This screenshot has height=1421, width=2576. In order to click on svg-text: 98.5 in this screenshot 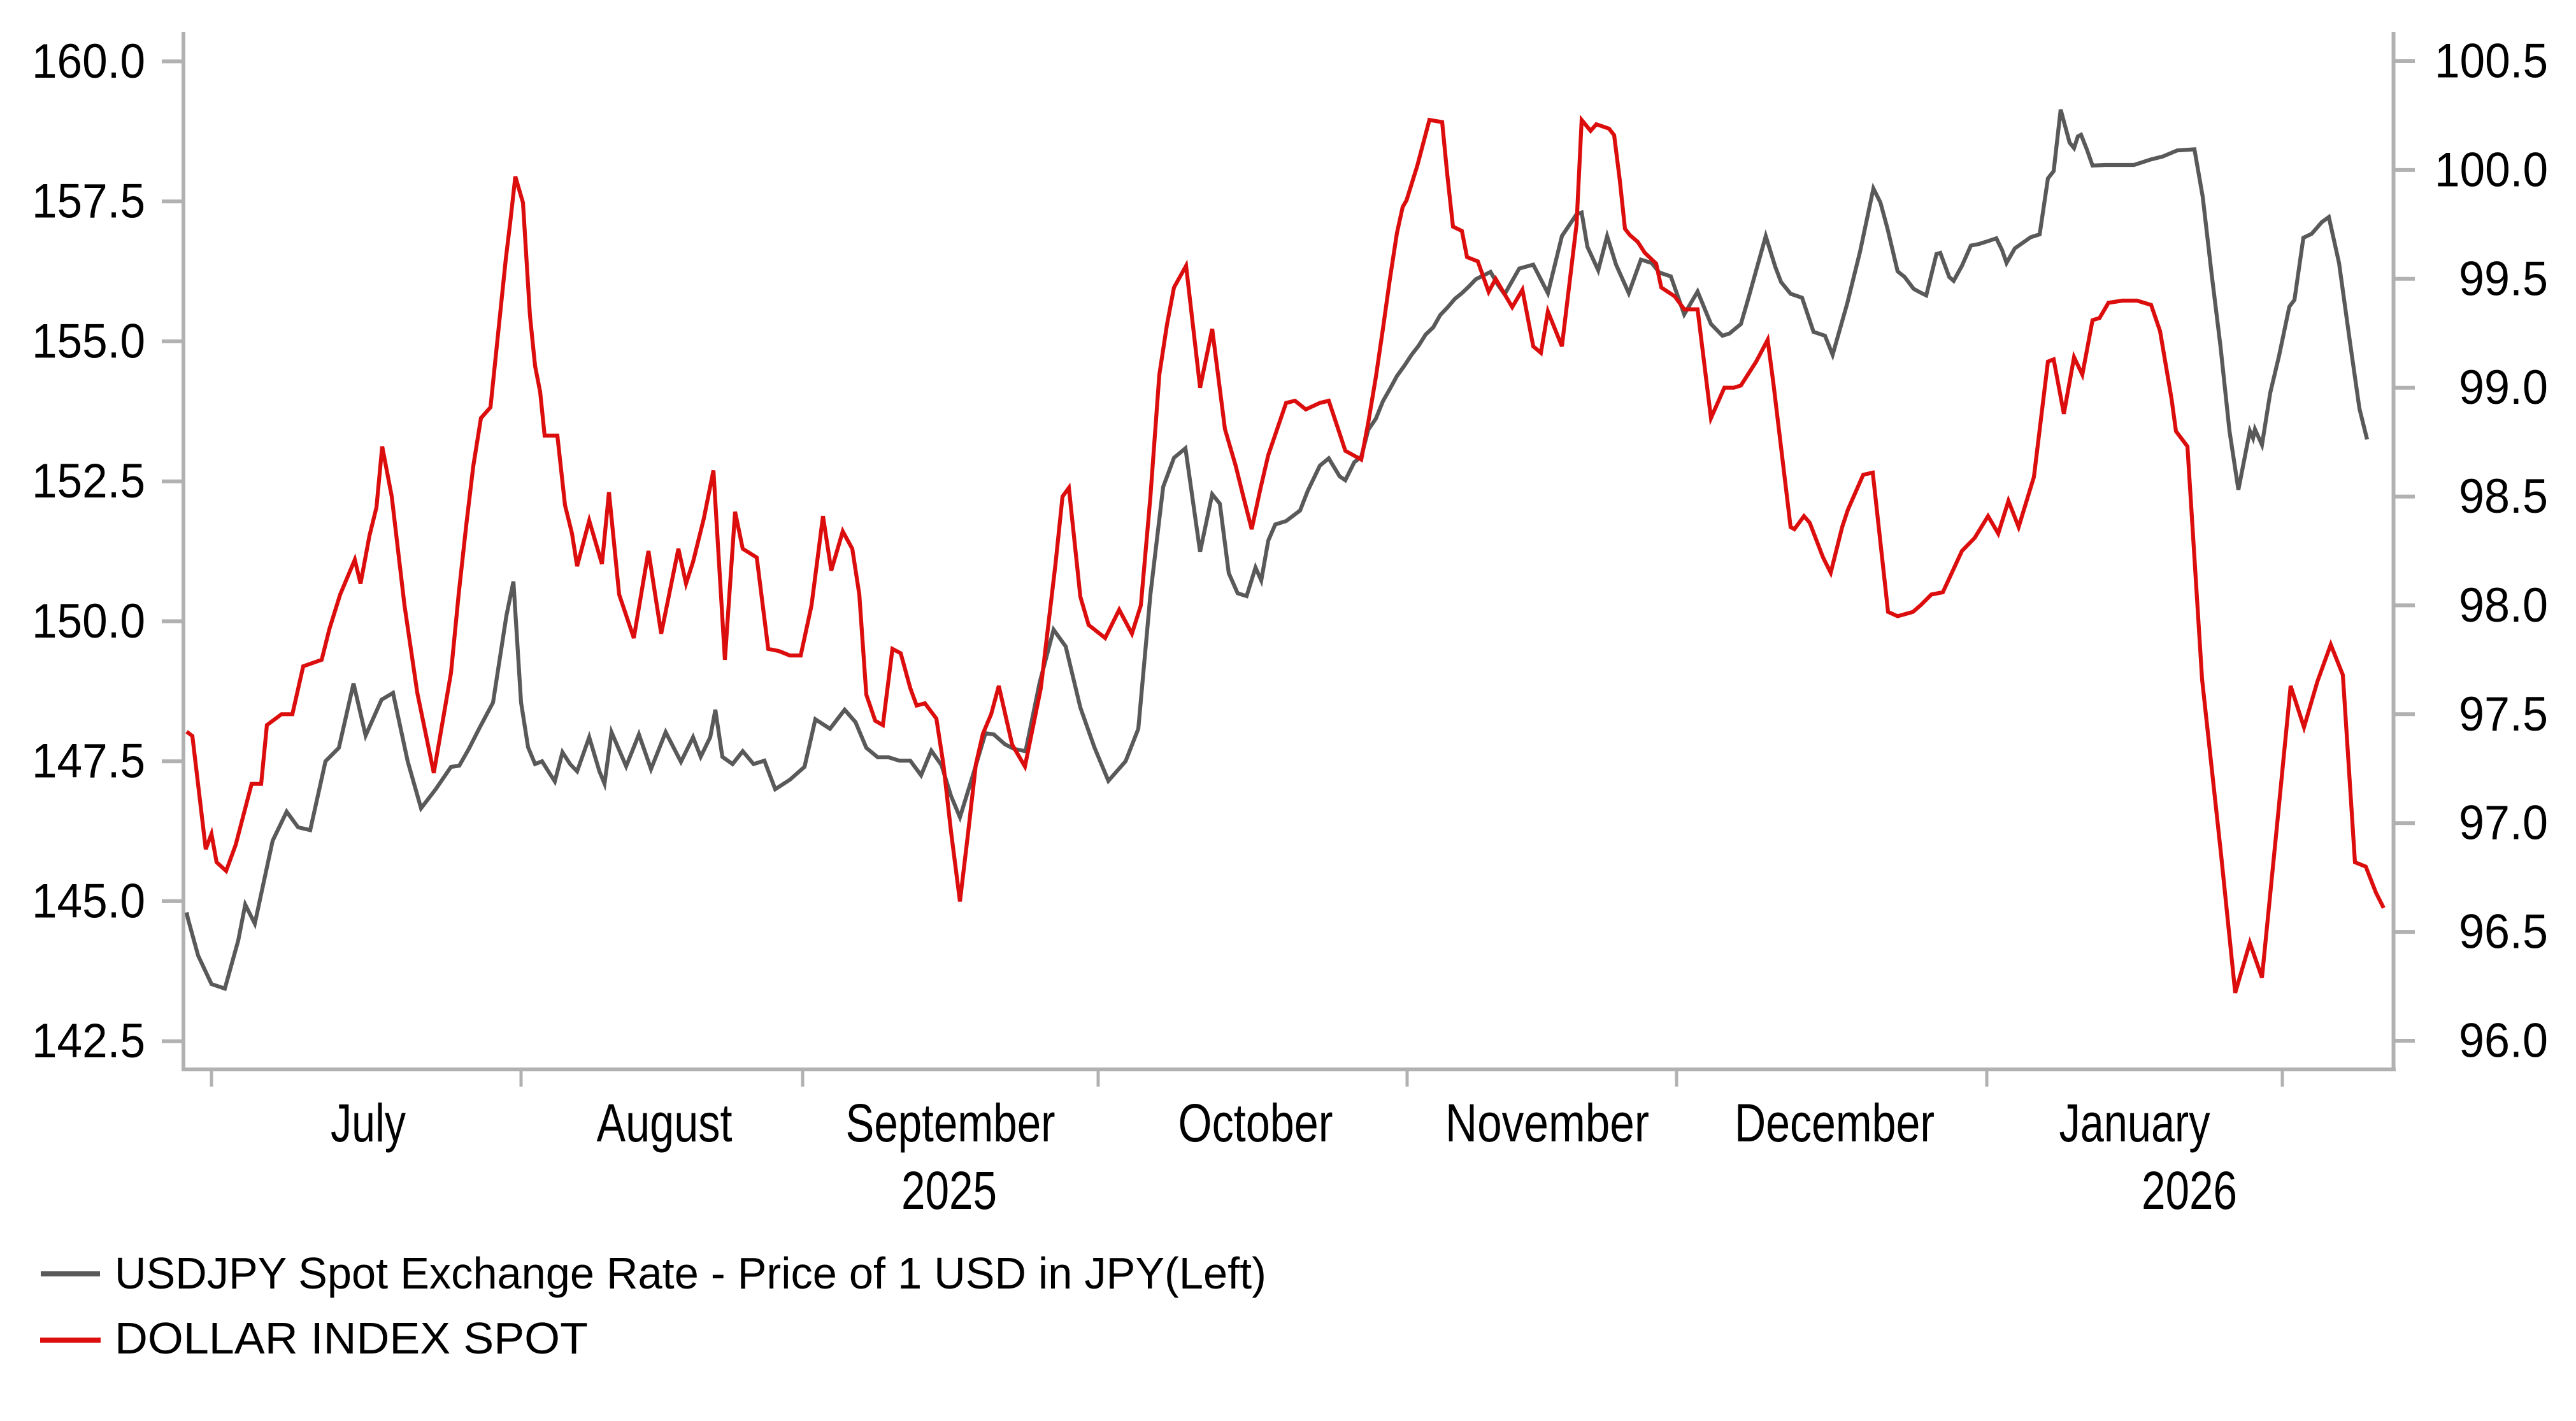, I will do `click(2503, 497)`.